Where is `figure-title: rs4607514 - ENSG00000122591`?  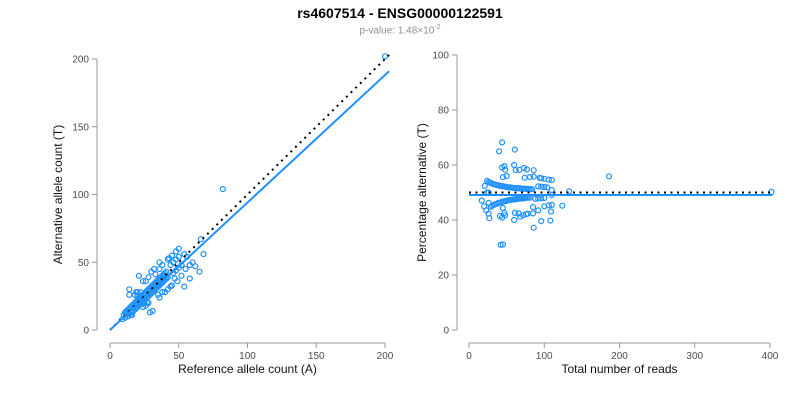
figure-title: rs4607514 - ENSG00000122591 is located at coordinates (400, 13).